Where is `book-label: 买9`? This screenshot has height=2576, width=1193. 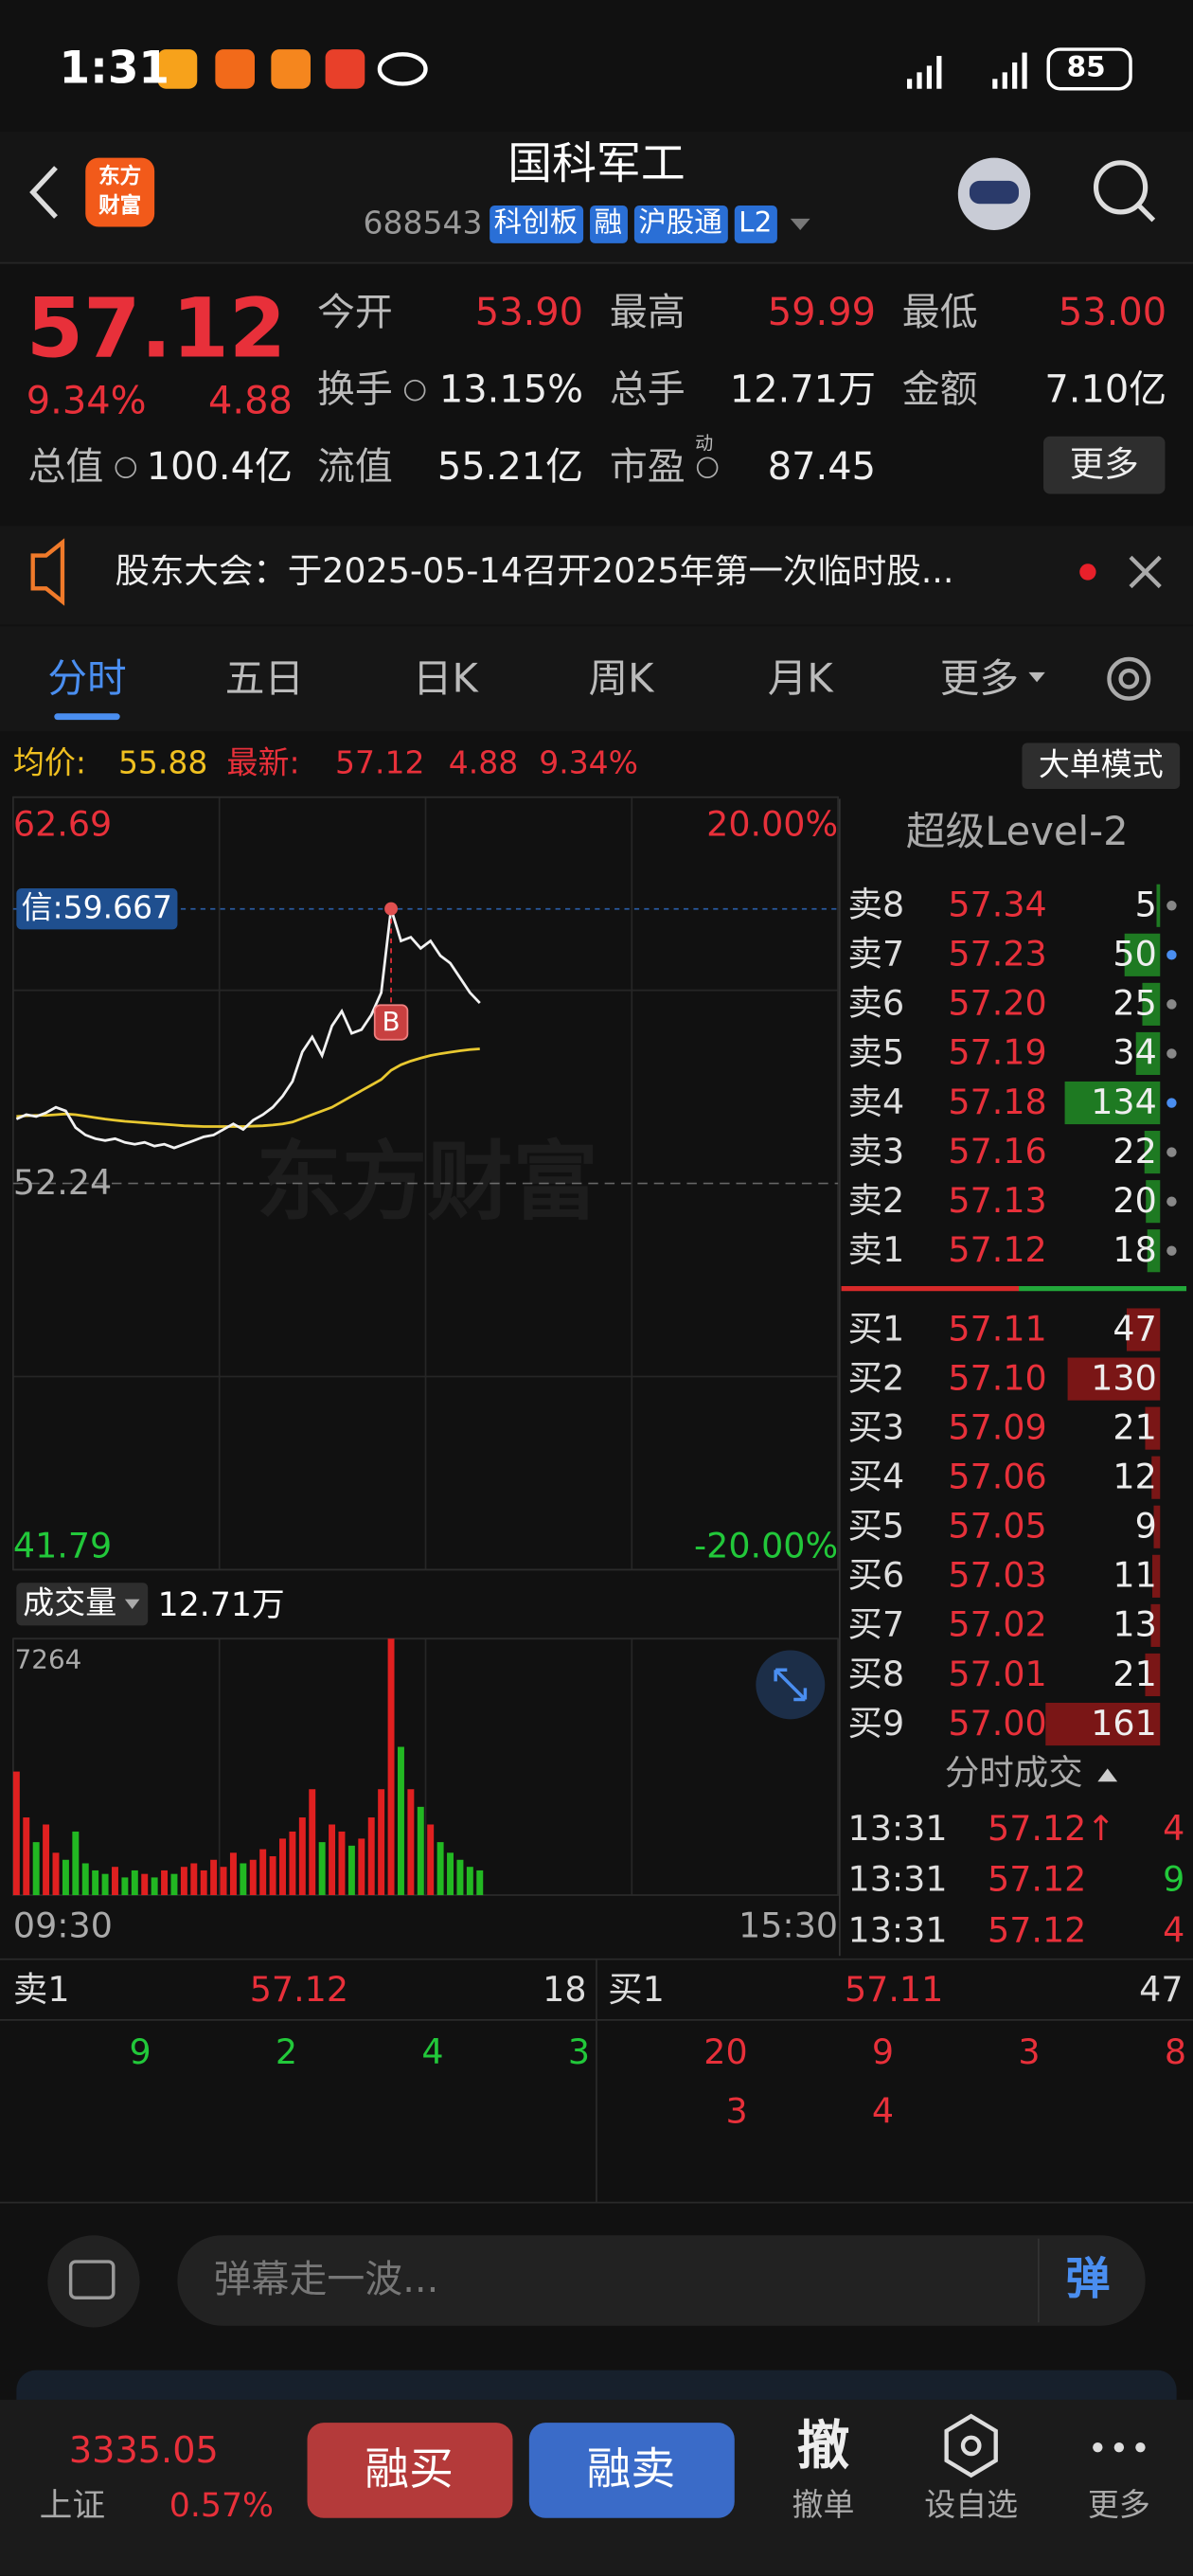 book-label: 买9 is located at coordinates (876, 1723).